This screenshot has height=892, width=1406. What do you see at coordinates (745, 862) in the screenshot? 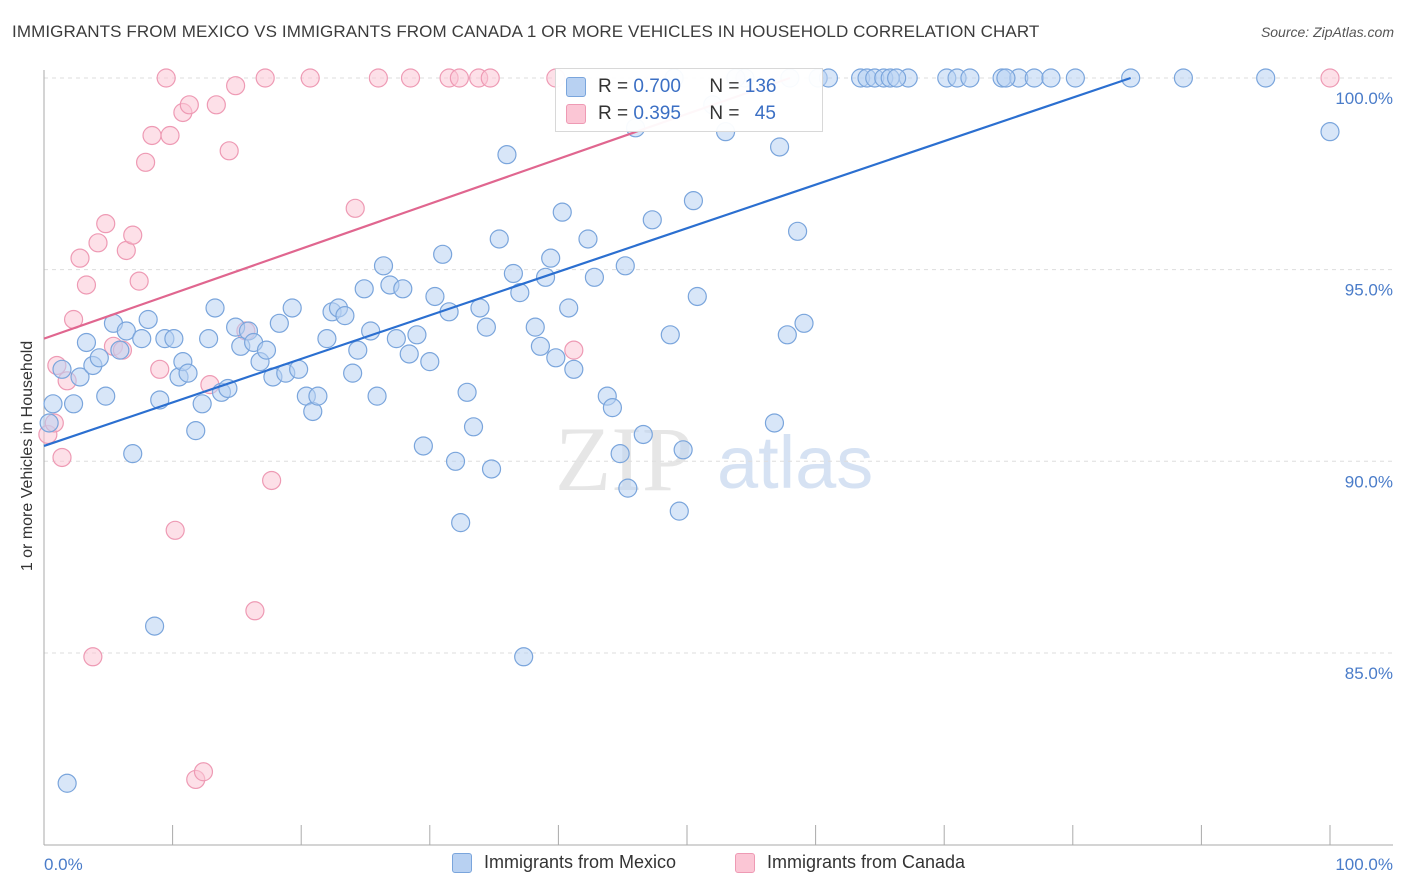
I see `bottom-swatch-canada` at bounding box center [745, 862].